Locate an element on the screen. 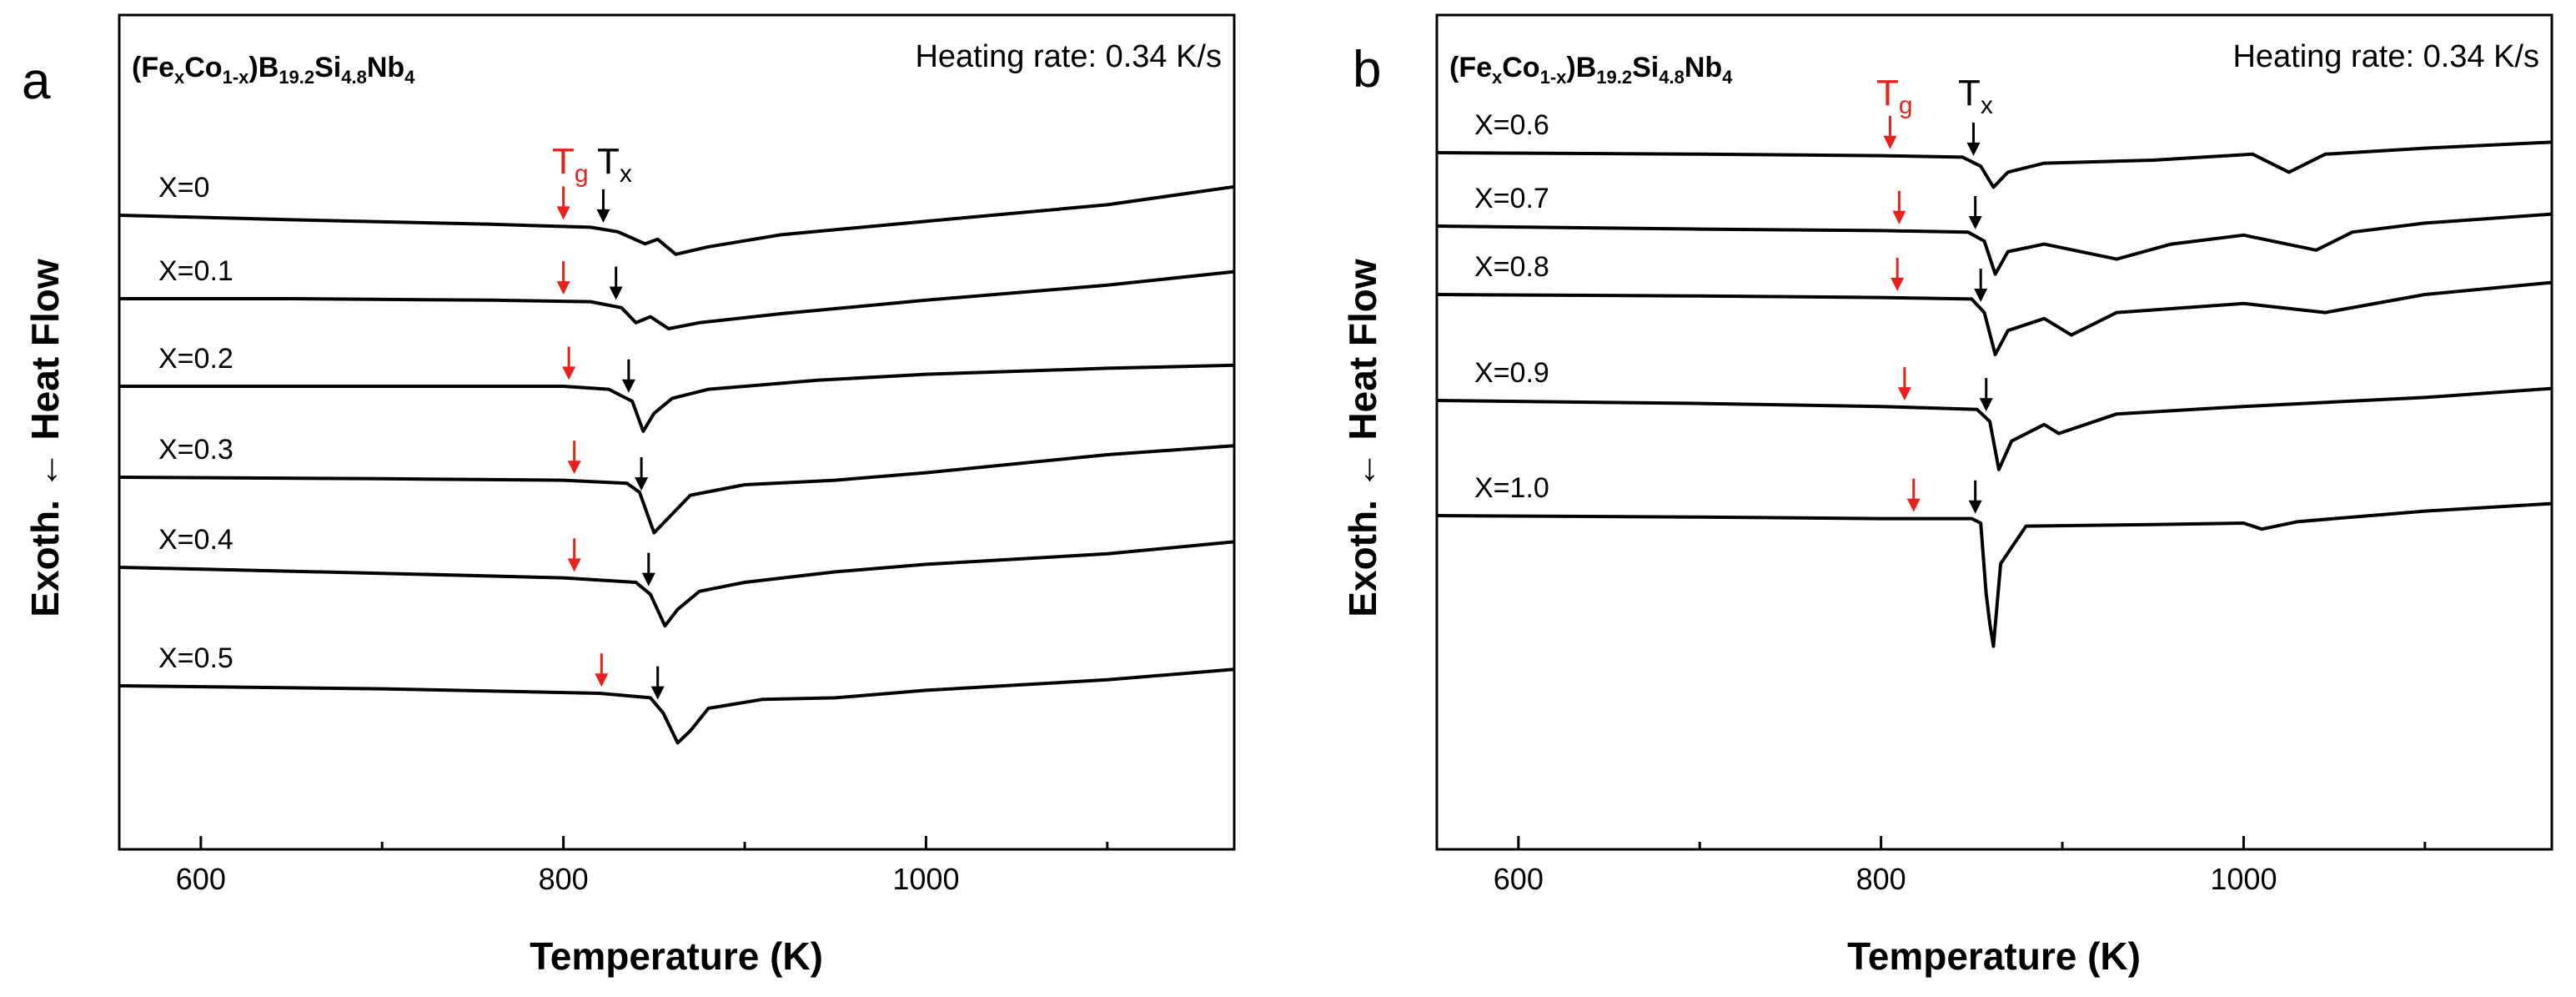 This screenshot has height=997, width=2576. tg-header-a: Tg is located at coordinates (570, 164).